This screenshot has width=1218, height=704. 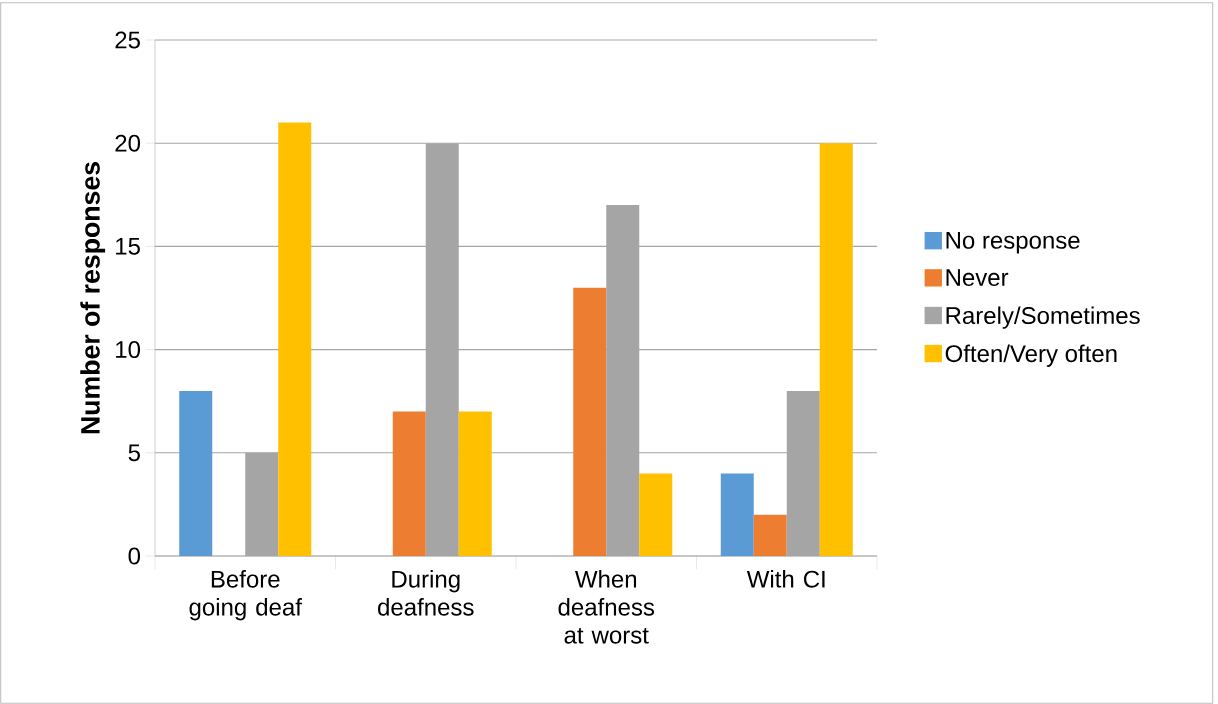 I want to click on x-tick-label: During deafness, so click(x=426, y=593).